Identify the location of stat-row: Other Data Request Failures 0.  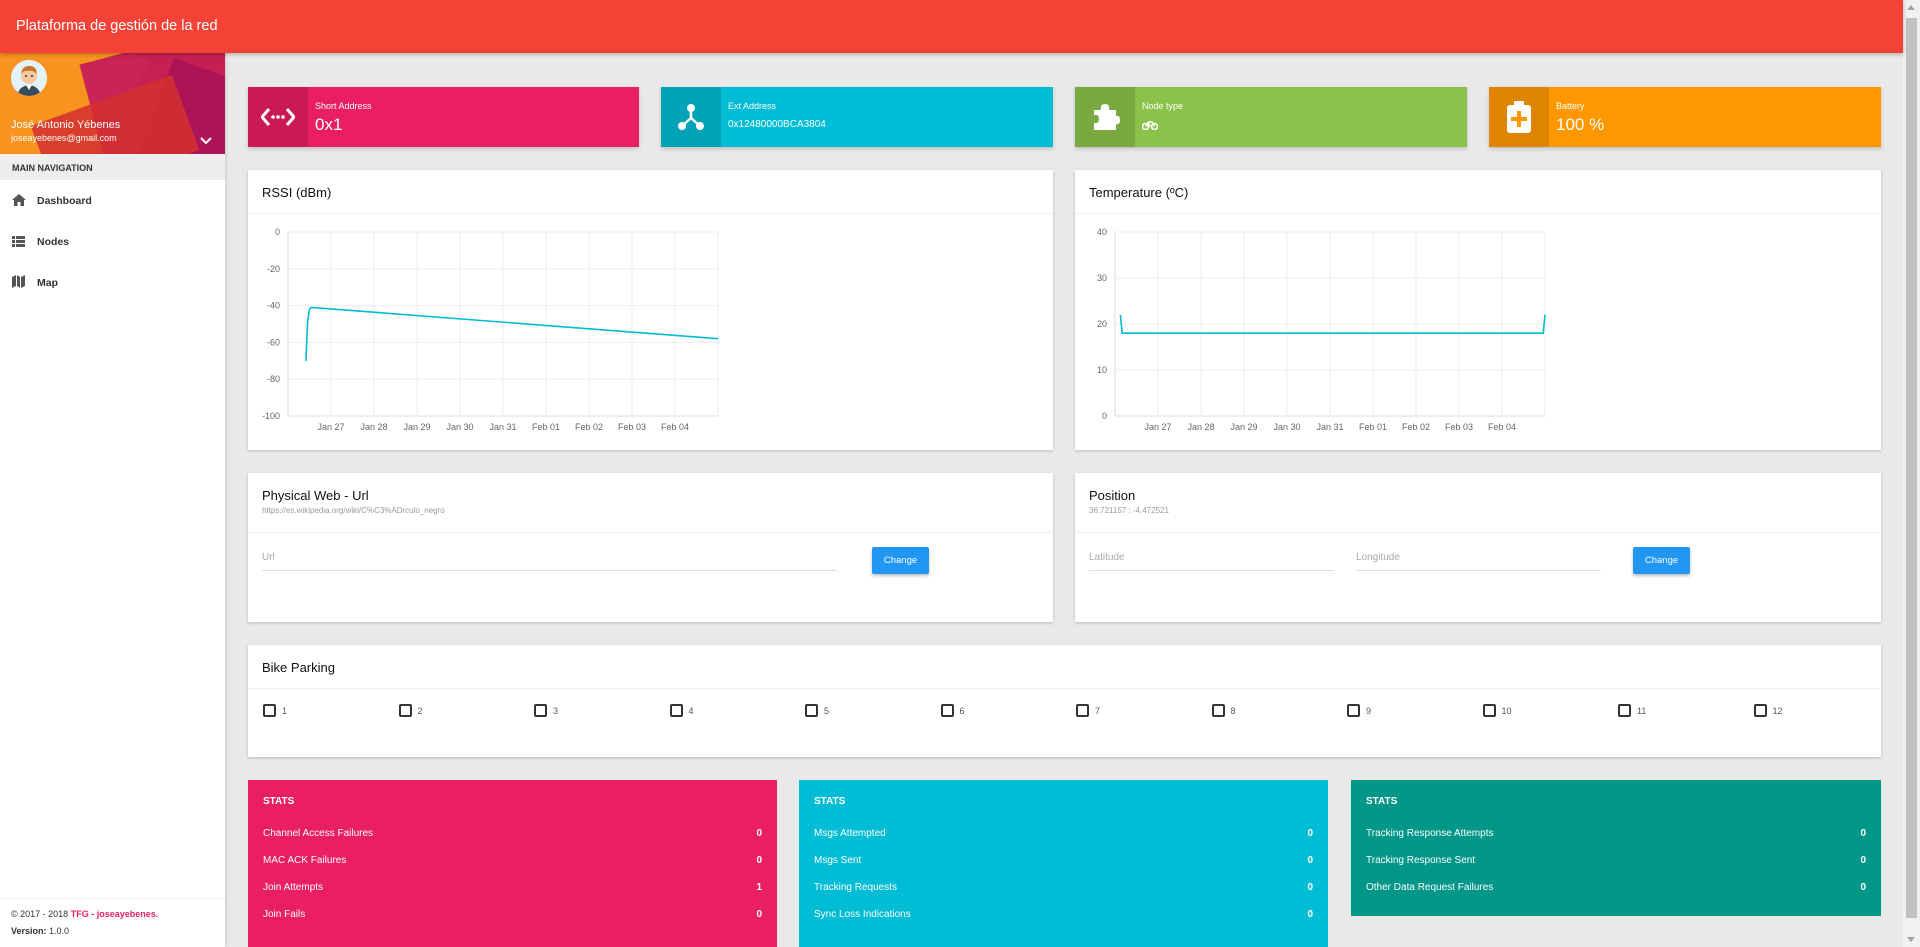
(1616, 887).